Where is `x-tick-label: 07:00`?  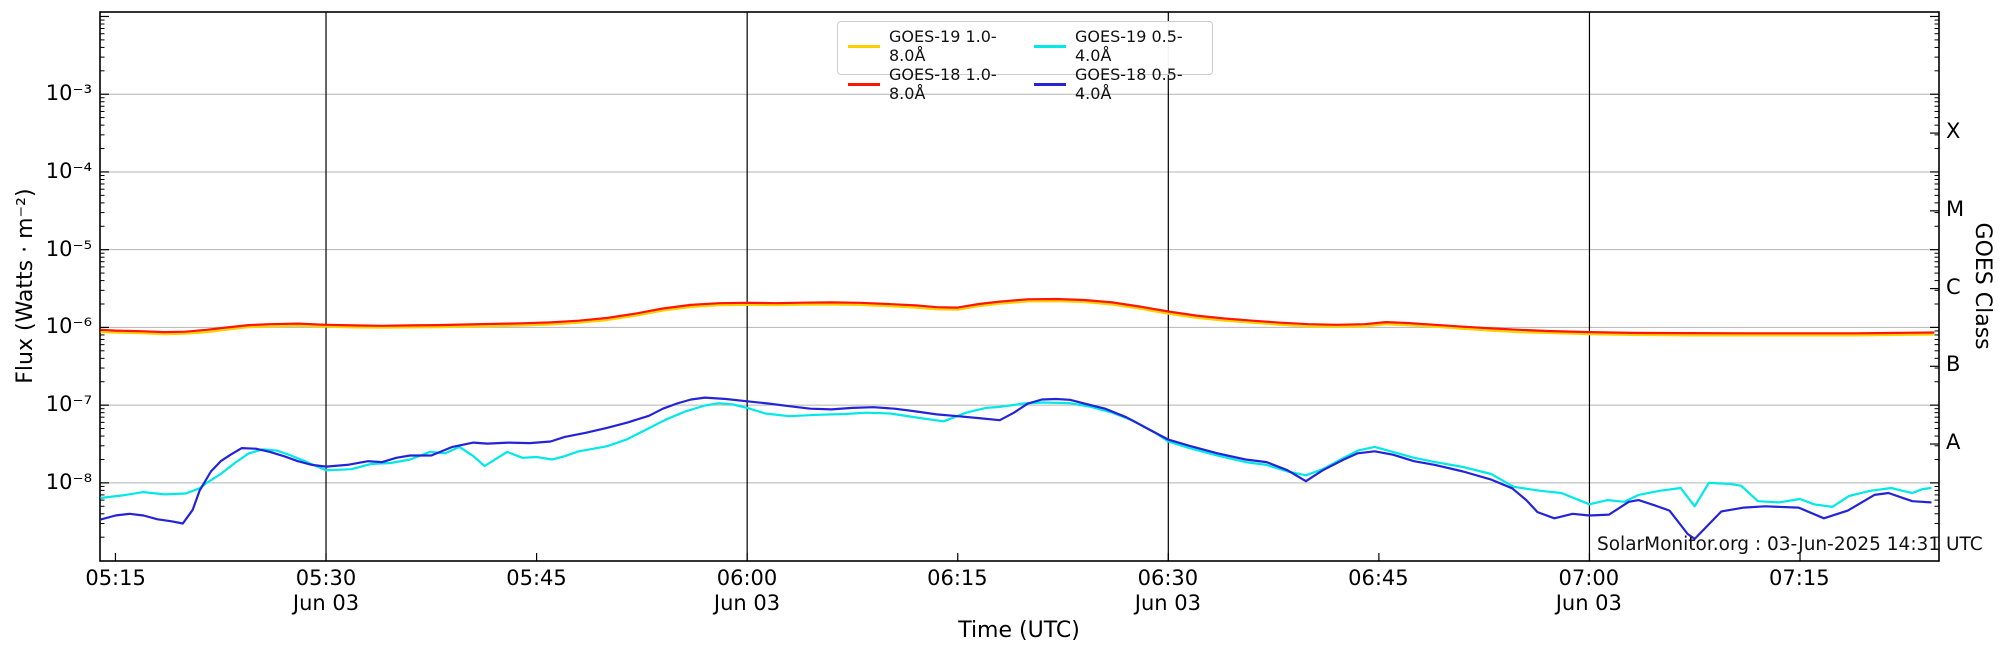
x-tick-label: 07:00 is located at coordinates (1589, 578).